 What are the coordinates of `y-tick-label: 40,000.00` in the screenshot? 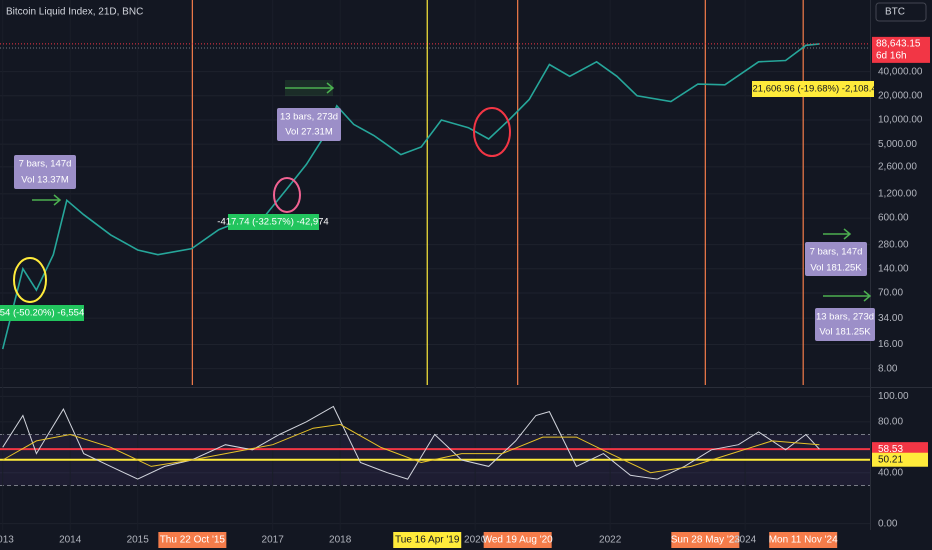 It's located at (900, 71).